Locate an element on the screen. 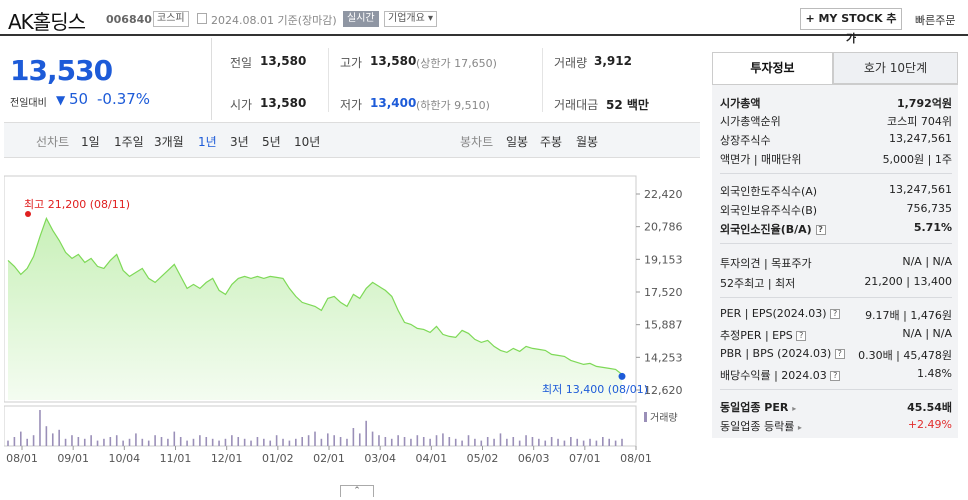 Image resolution: width=968 pixels, height=500 pixels. par-label: 액면가 | 매매단위 is located at coordinates (761, 159).